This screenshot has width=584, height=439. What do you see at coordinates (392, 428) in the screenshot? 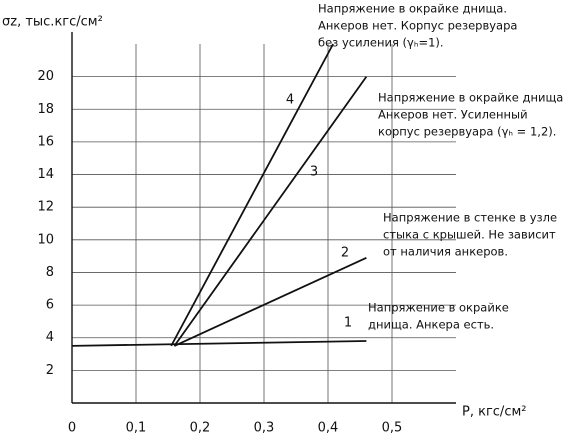
I see `x-tick-label: 0,5` at bounding box center [392, 428].